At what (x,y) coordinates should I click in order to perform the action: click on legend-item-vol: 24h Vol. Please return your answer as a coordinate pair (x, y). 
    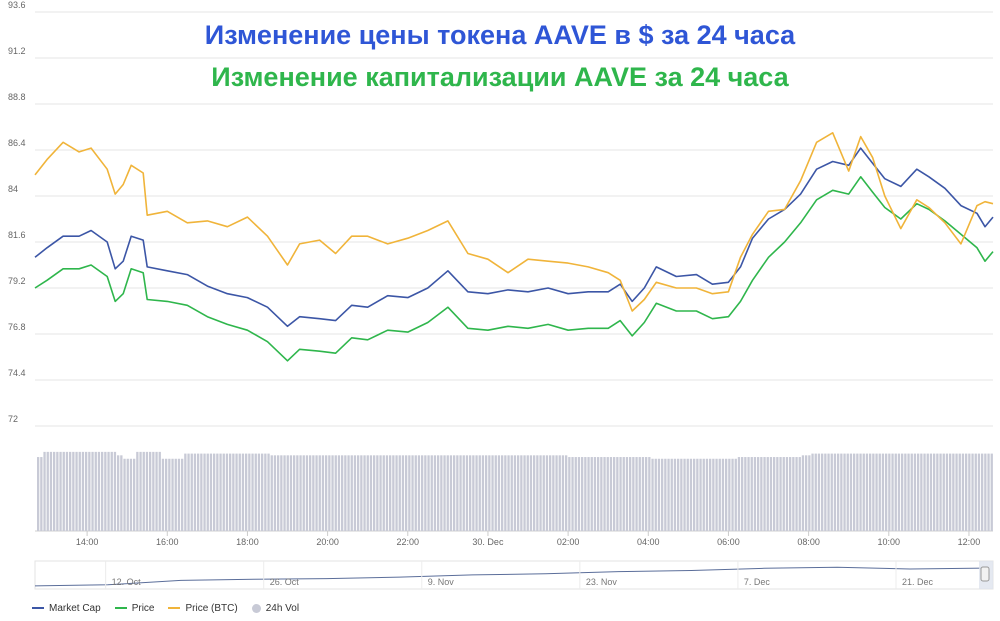
    Looking at the image, I should click on (275, 608).